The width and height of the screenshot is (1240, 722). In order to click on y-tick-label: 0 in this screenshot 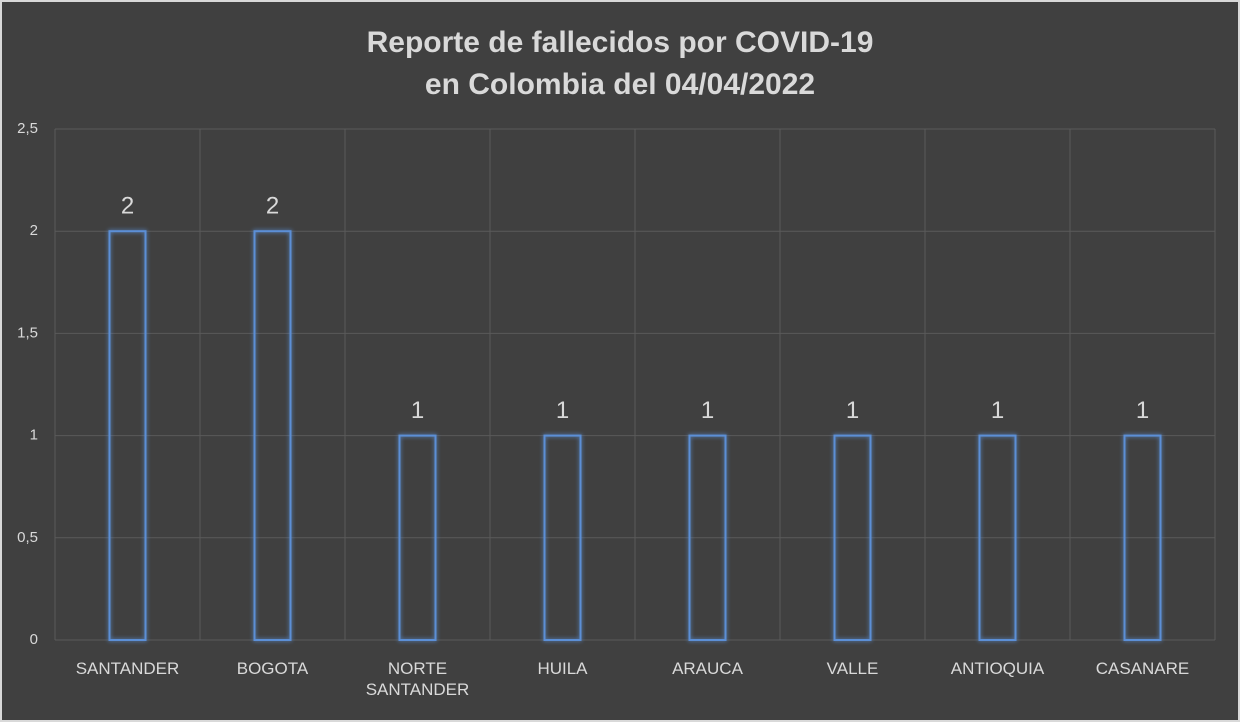, I will do `click(34, 639)`.